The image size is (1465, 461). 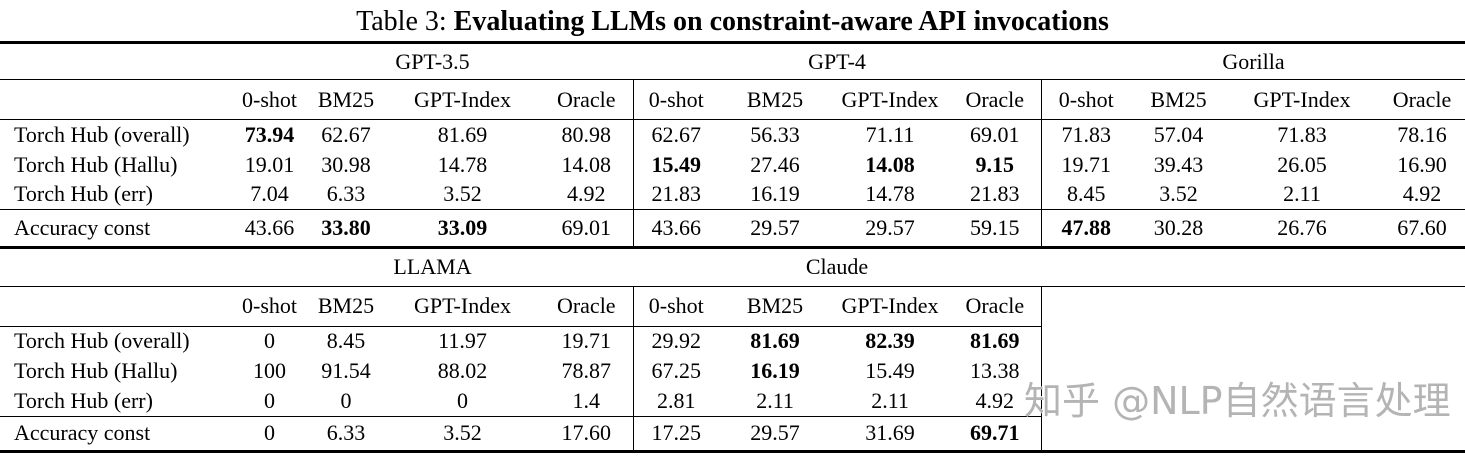 What do you see at coordinates (890, 134) in the screenshot?
I see `data-cell: 71.11` at bounding box center [890, 134].